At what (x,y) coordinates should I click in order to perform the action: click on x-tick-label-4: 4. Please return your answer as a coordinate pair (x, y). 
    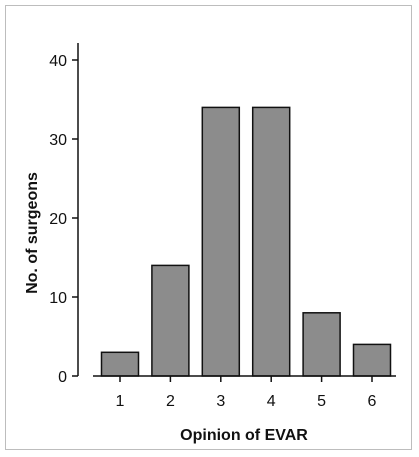
    Looking at the image, I should click on (271, 401).